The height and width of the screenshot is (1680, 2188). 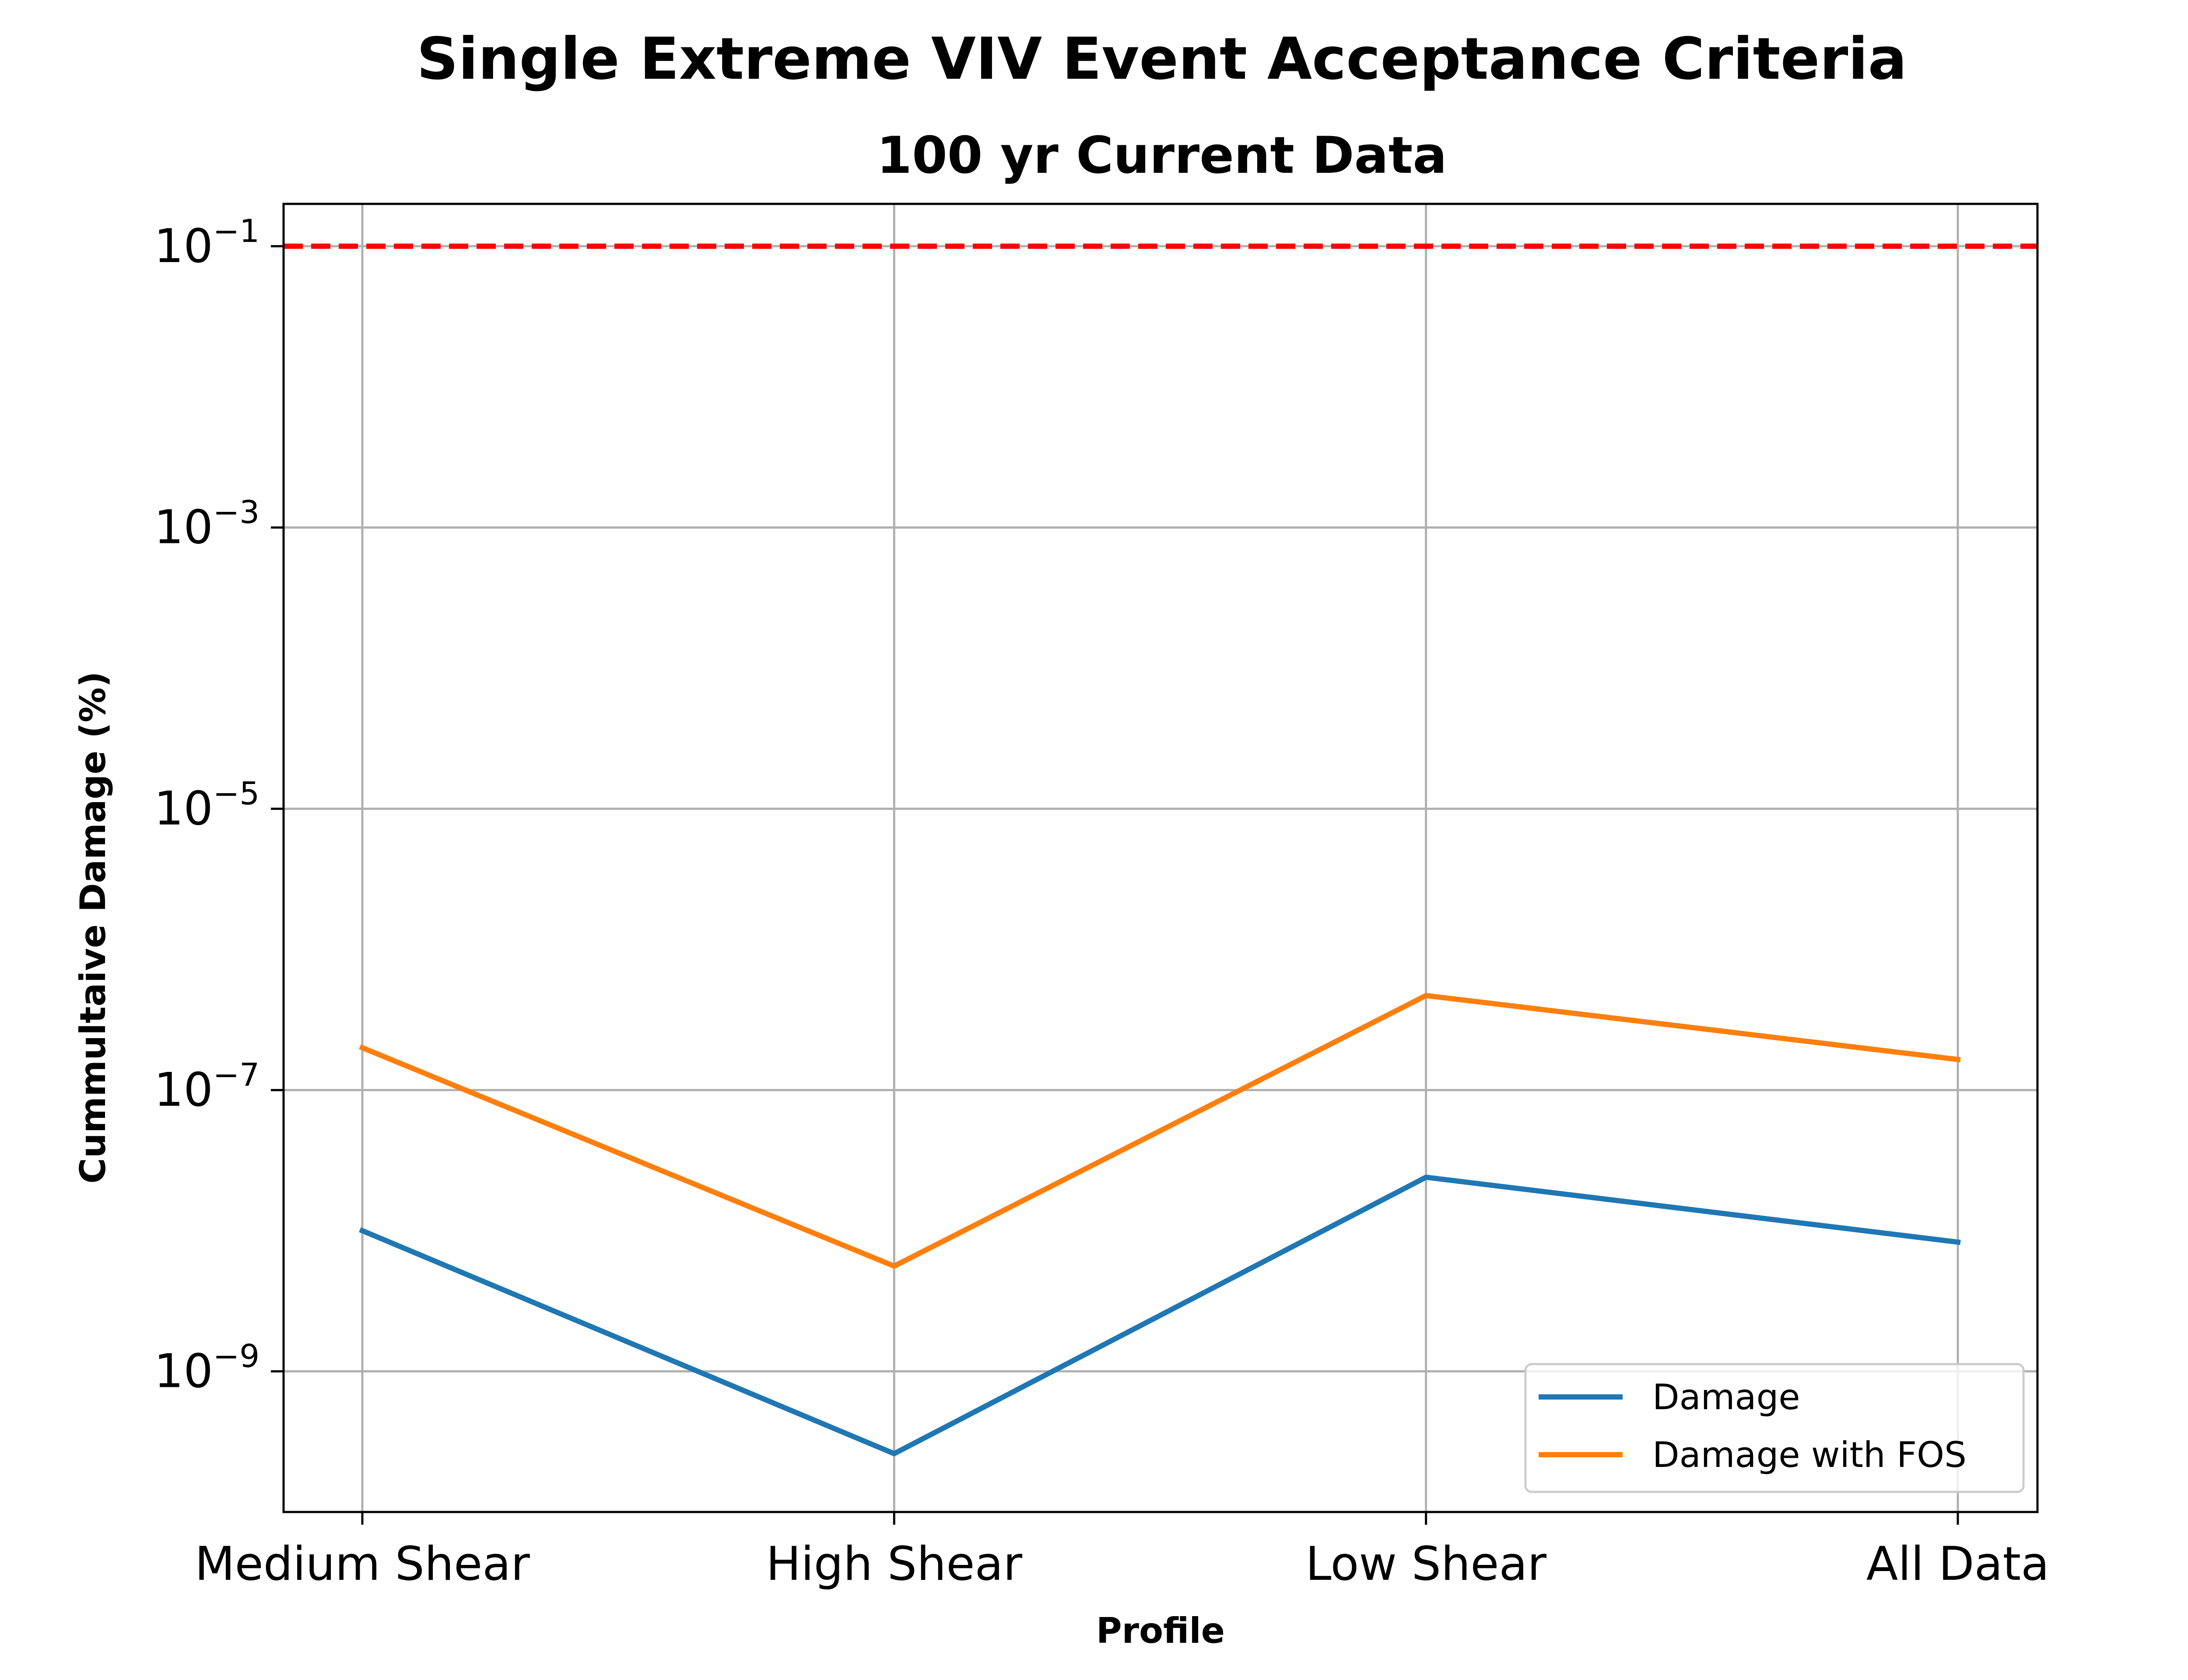 I want to click on y-tick-exponent: −3, so click(x=236, y=512).